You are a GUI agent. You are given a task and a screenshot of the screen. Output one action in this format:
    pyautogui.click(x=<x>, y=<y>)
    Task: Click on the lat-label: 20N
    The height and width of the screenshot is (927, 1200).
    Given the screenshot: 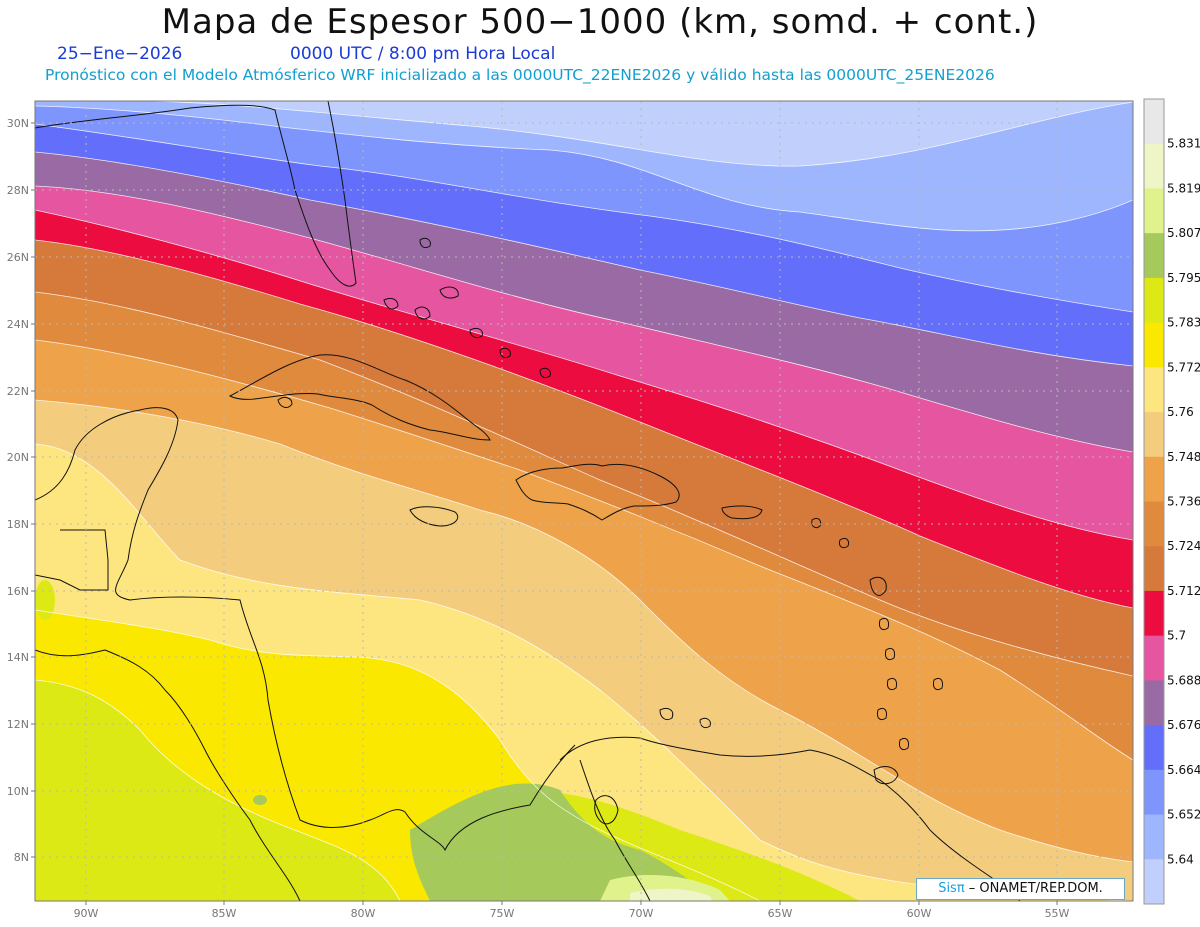 What is the action you would take?
    pyautogui.click(x=18, y=457)
    